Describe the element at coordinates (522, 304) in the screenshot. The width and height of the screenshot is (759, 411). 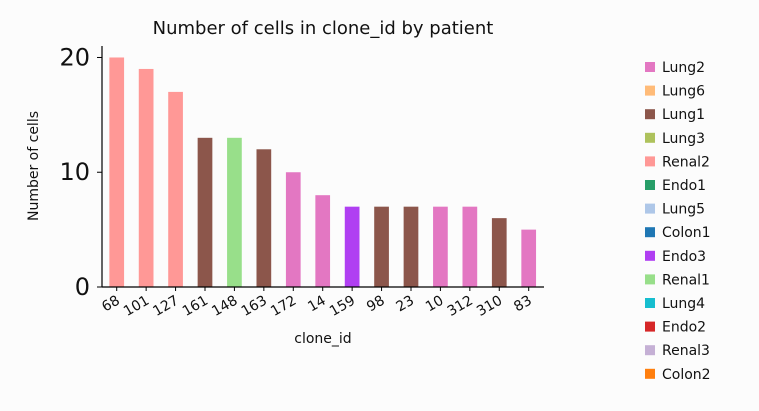
I see `x-tick-label-83: 83` at that location.